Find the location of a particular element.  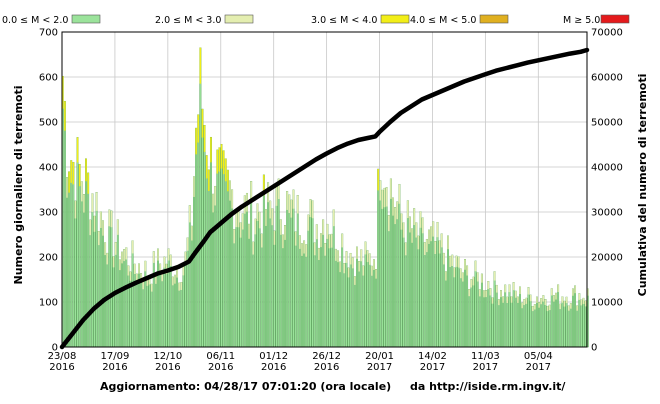

left-tick-label: 0 is located at coordinates (55, 348).